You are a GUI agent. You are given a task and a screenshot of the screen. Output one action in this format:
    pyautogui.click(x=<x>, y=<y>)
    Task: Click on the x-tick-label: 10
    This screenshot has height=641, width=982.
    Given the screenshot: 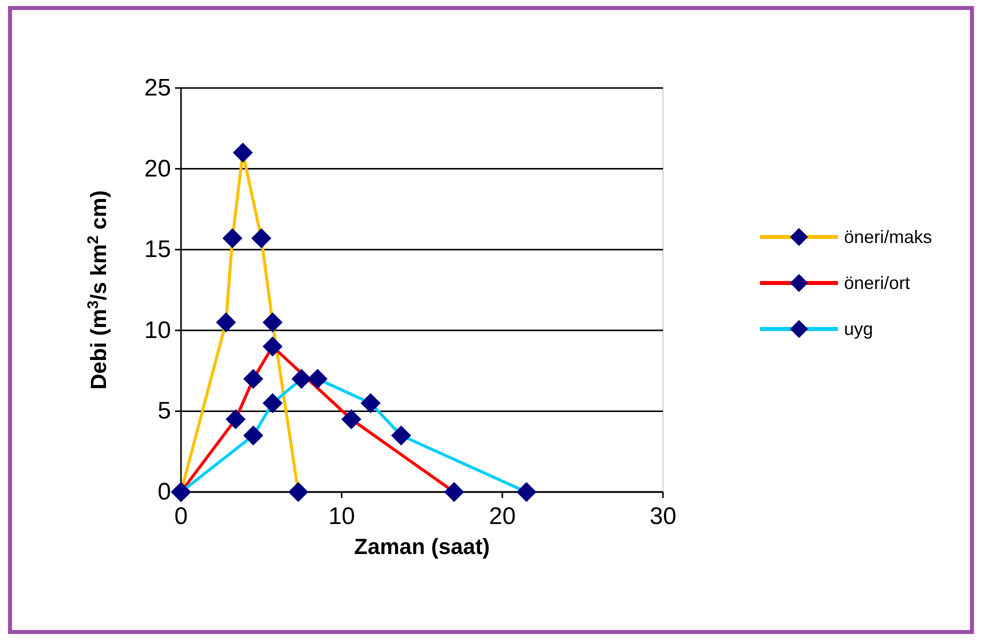 What is the action you would take?
    pyautogui.click(x=342, y=516)
    